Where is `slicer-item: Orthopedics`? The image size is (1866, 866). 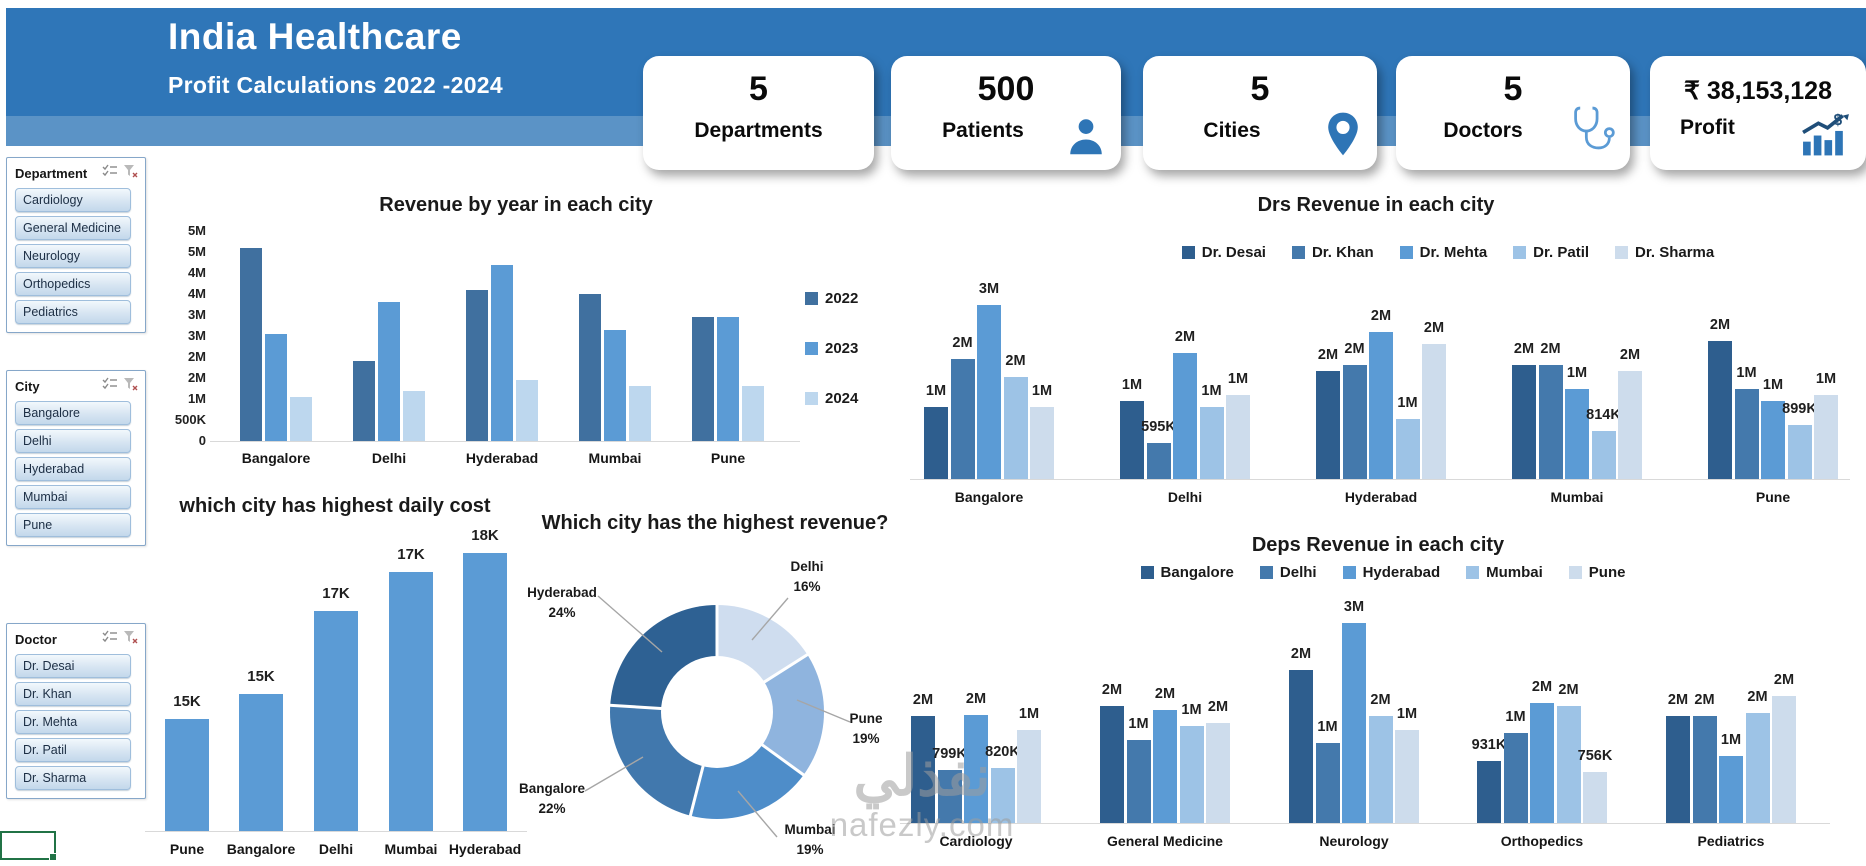
slicer-item: Orthopedics is located at coordinates (73, 284).